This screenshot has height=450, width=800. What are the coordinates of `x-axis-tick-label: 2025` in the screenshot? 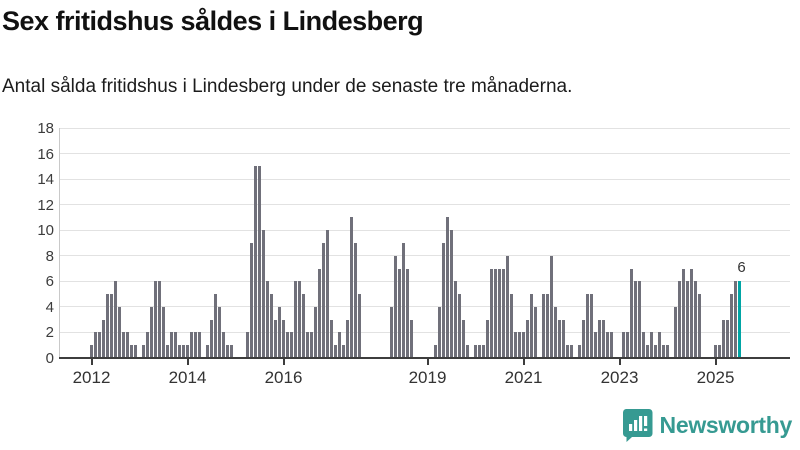 It's located at (715, 377).